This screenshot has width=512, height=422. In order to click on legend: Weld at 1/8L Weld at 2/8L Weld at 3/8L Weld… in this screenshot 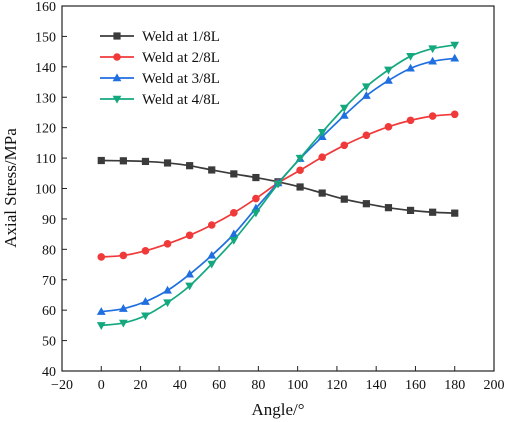, I will do `click(160, 68)`.